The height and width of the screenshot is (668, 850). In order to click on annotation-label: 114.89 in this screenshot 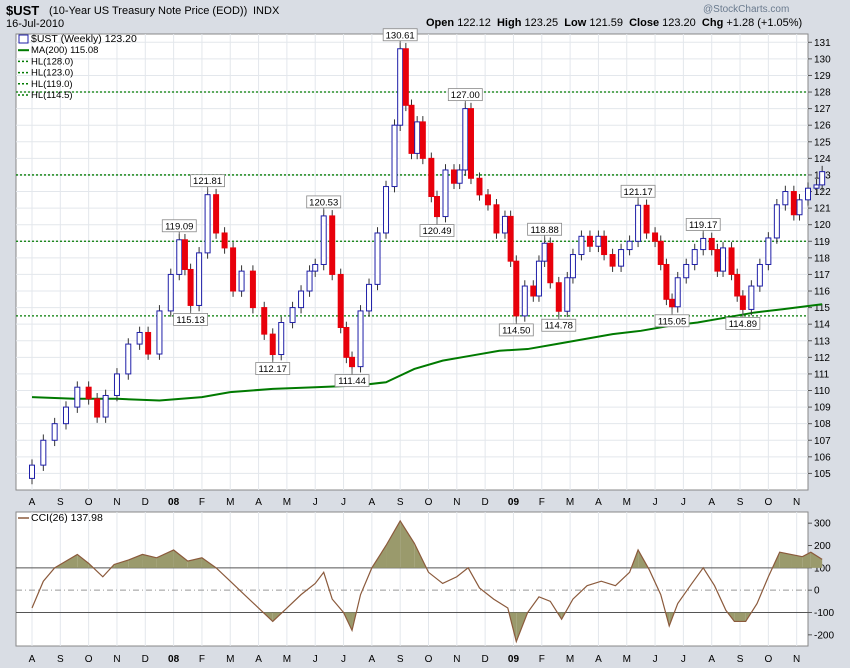, I will do `click(743, 324)`.